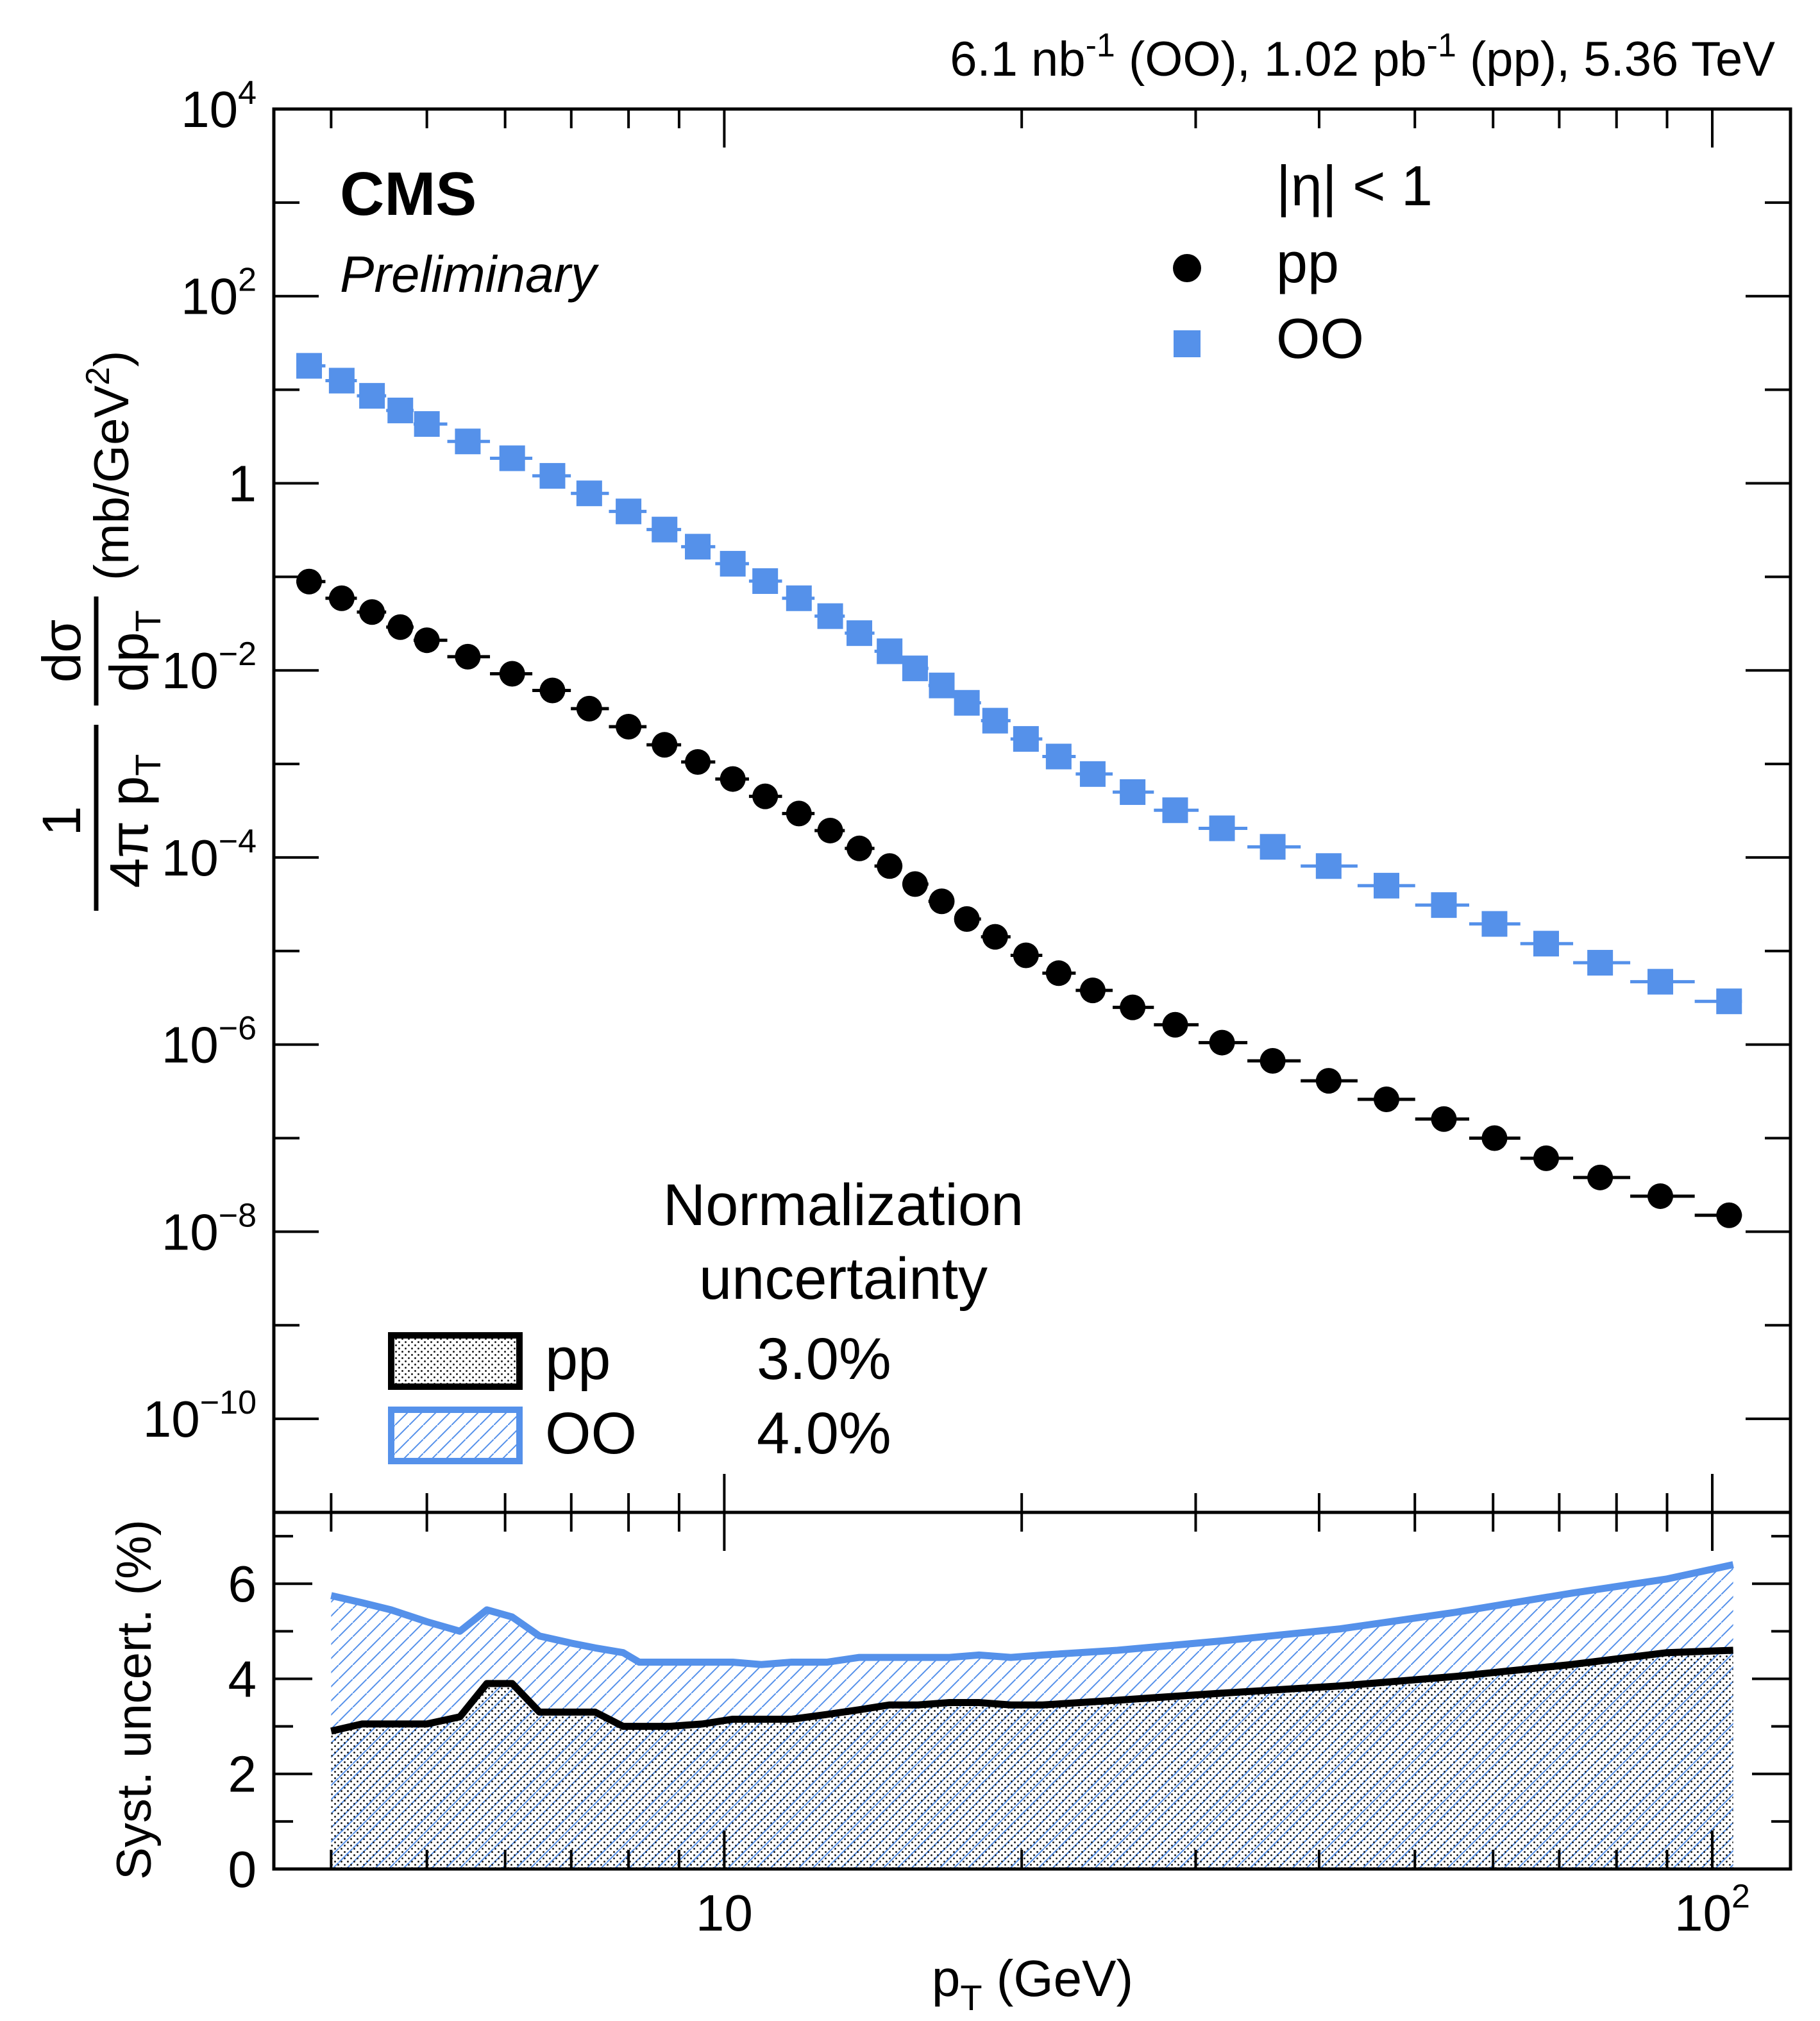 Image resolution: width=1820 pixels, height=2021 pixels. I want to click on y-tick-label-exp: −4, so click(238, 841).